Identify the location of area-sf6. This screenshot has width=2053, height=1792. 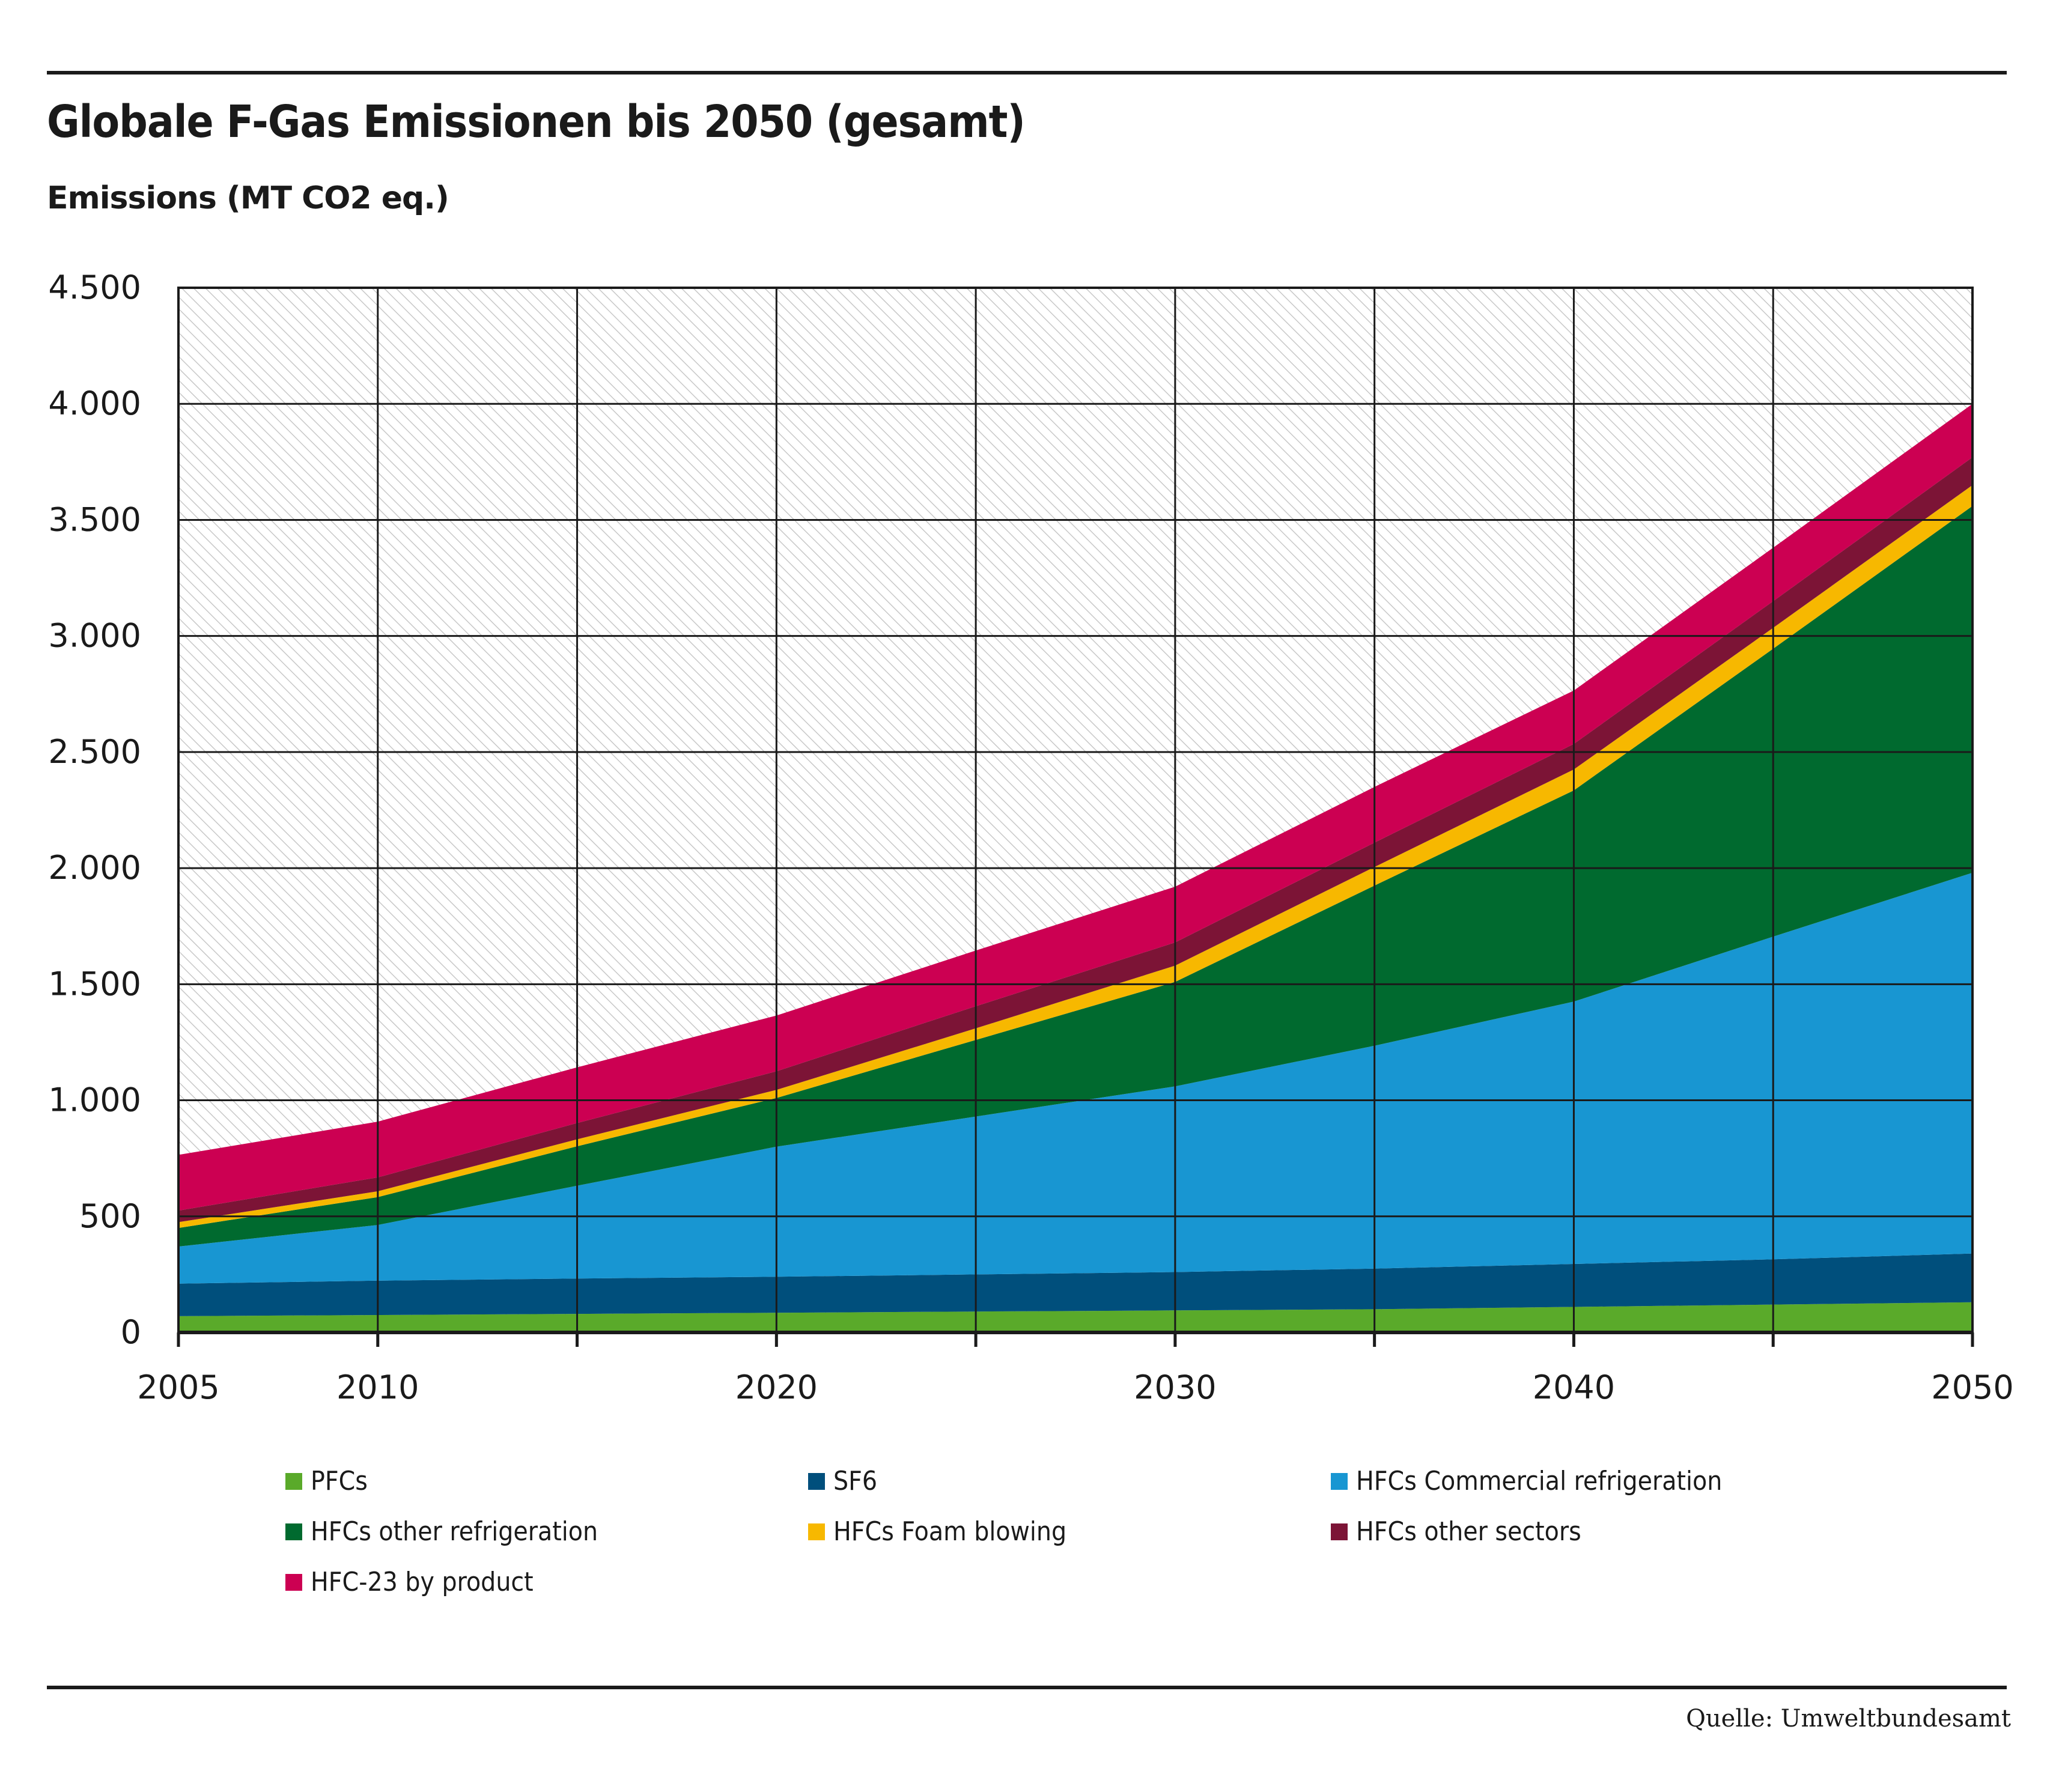
(1075, 1284).